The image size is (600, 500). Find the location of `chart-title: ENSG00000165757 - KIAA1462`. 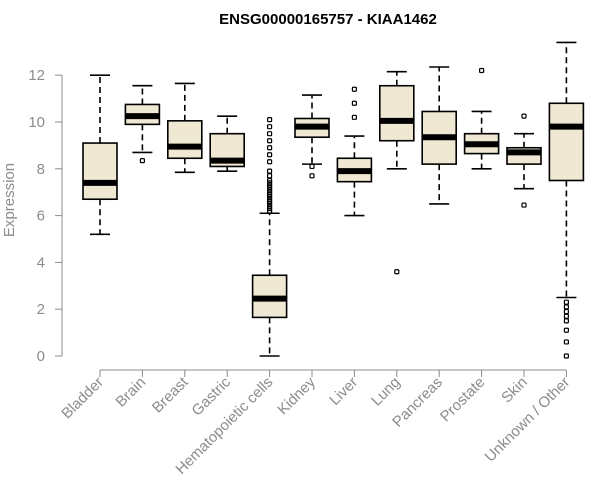

chart-title: ENSG00000165757 - KIAA1462 is located at coordinates (328, 19).